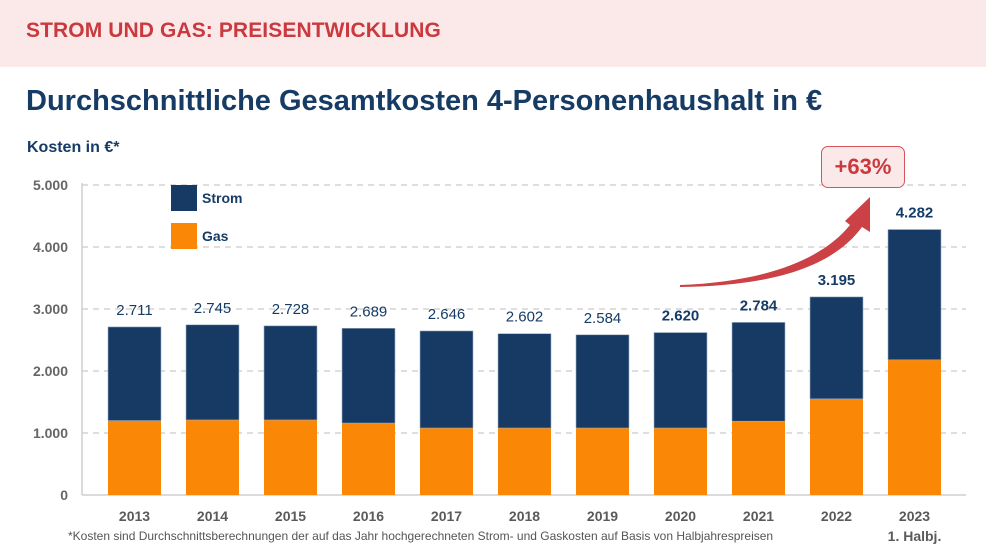 The image size is (986, 553). What do you see at coordinates (914, 516) in the screenshot?
I see `x-tick-label-2023: 2023` at bounding box center [914, 516].